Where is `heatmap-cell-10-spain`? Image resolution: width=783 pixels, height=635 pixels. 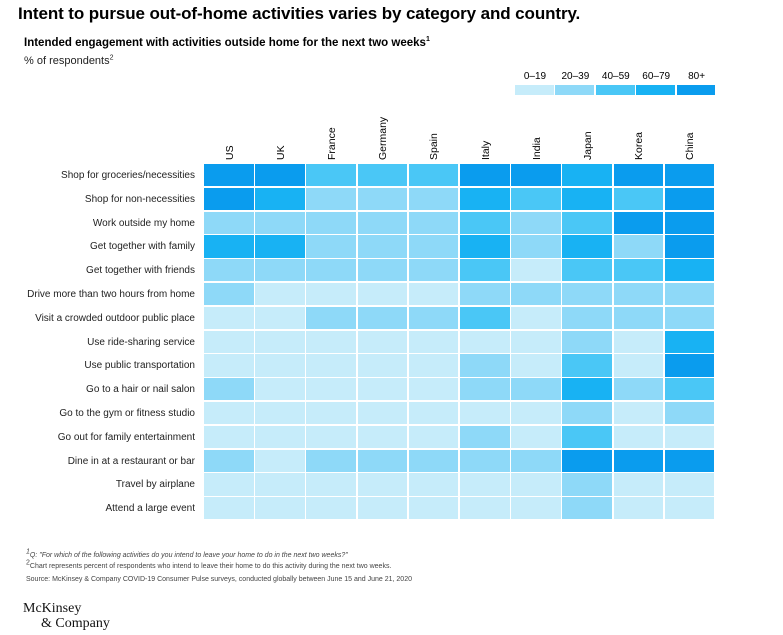 heatmap-cell-10-spain is located at coordinates (433, 413).